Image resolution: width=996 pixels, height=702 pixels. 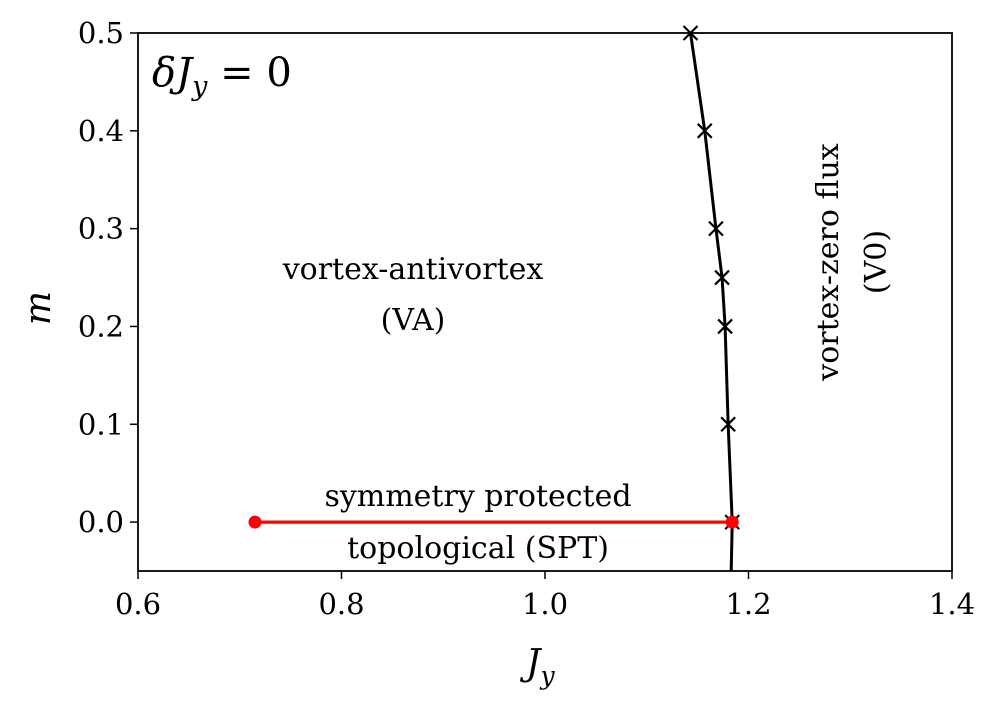 I want to click on corner-rest: = 0, so click(x=249, y=73).